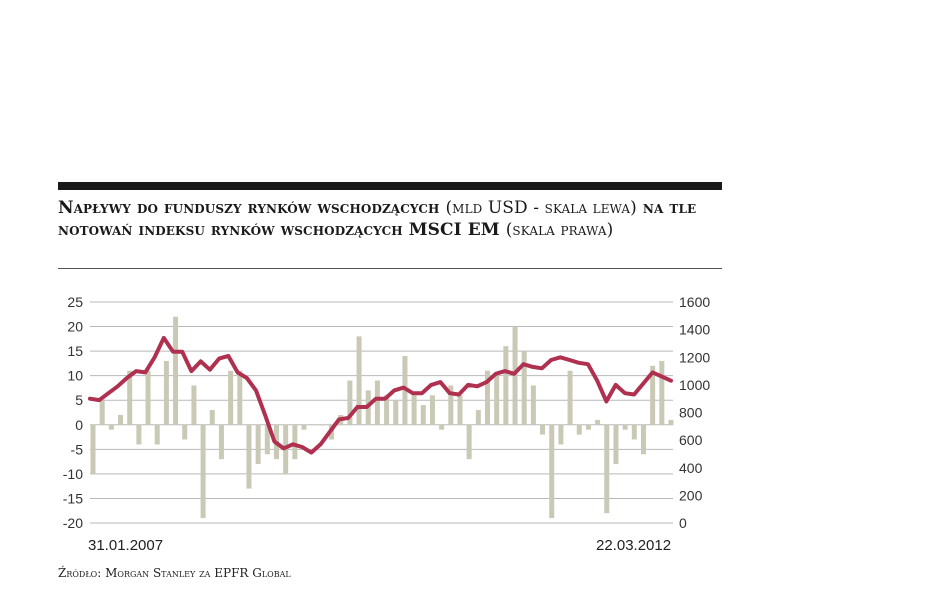 Image resolution: width=948 pixels, height=593 pixels. What do you see at coordinates (73, 498) in the screenshot?
I see `y-left-tick-label: -15` at bounding box center [73, 498].